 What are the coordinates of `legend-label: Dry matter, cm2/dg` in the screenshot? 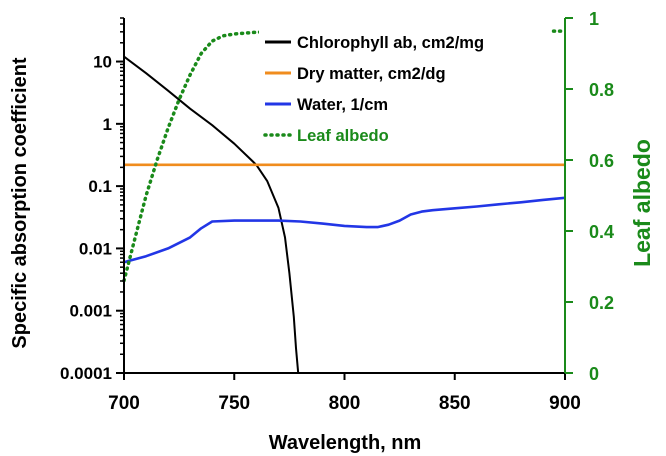 It's located at (371, 74).